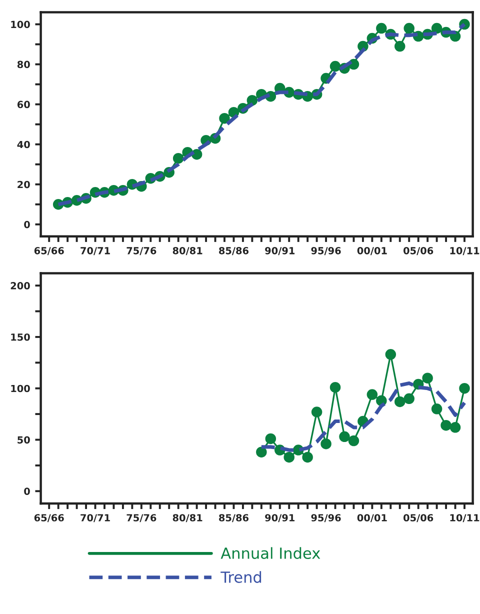 This screenshot has height=614, width=480. Describe the element at coordinates (23, 144) in the screenshot. I see `y-tick-label: 40` at that location.